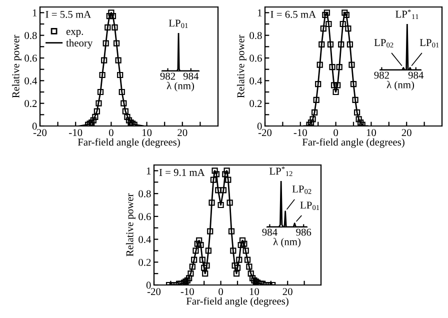  I want to click on x-tick-label: 986, so click(304, 232).